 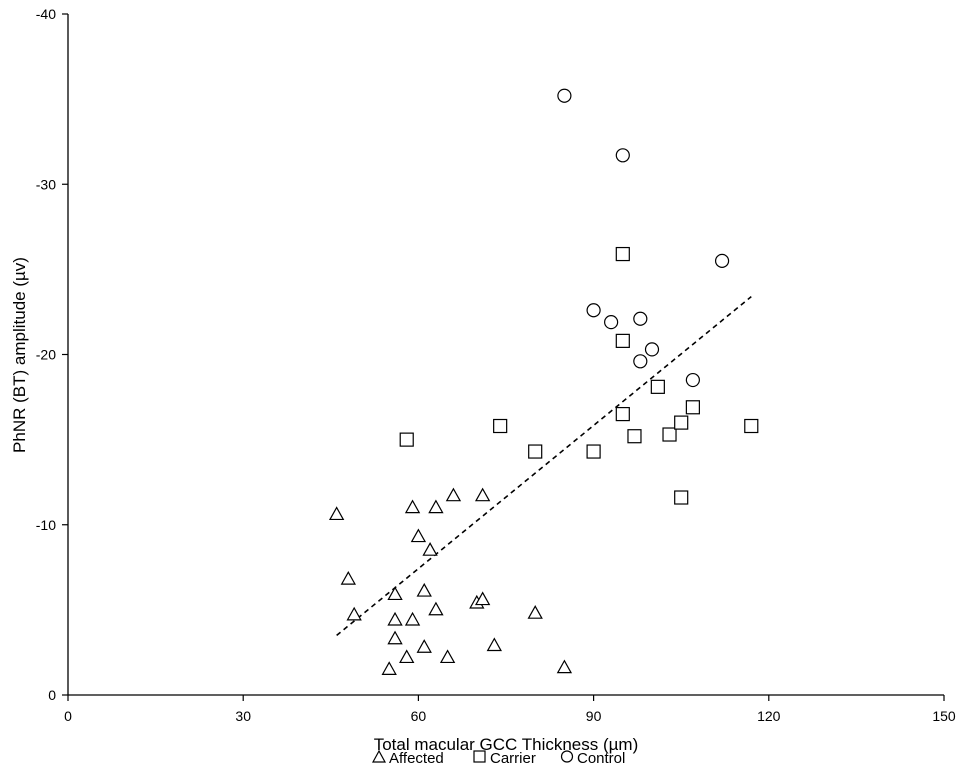 What do you see at coordinates (52, 695) in the screenshot?
I see `y-tick-label: 0` at bounding box center [52, 695].